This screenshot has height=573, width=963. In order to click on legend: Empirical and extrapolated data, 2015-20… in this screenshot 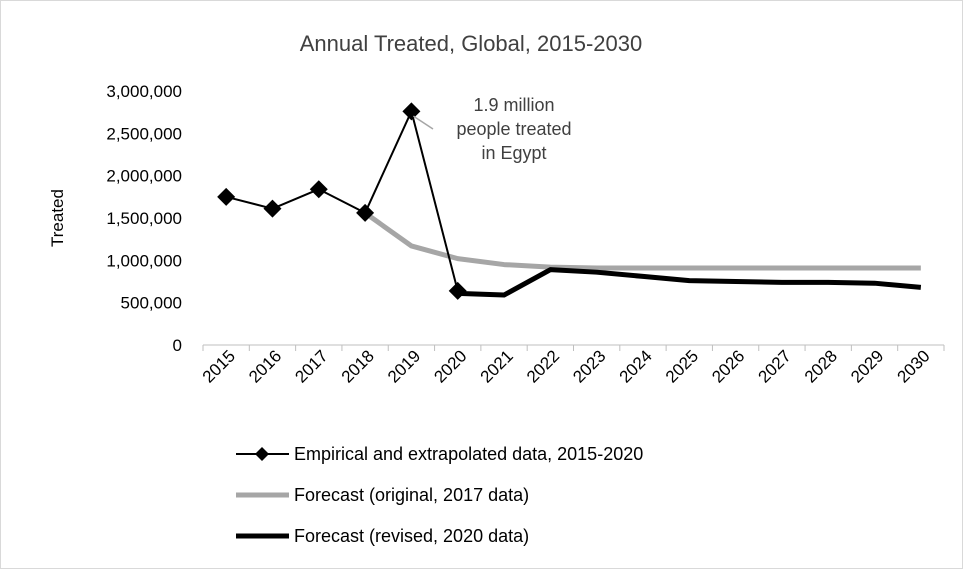, I will do `click(439, 495)`.